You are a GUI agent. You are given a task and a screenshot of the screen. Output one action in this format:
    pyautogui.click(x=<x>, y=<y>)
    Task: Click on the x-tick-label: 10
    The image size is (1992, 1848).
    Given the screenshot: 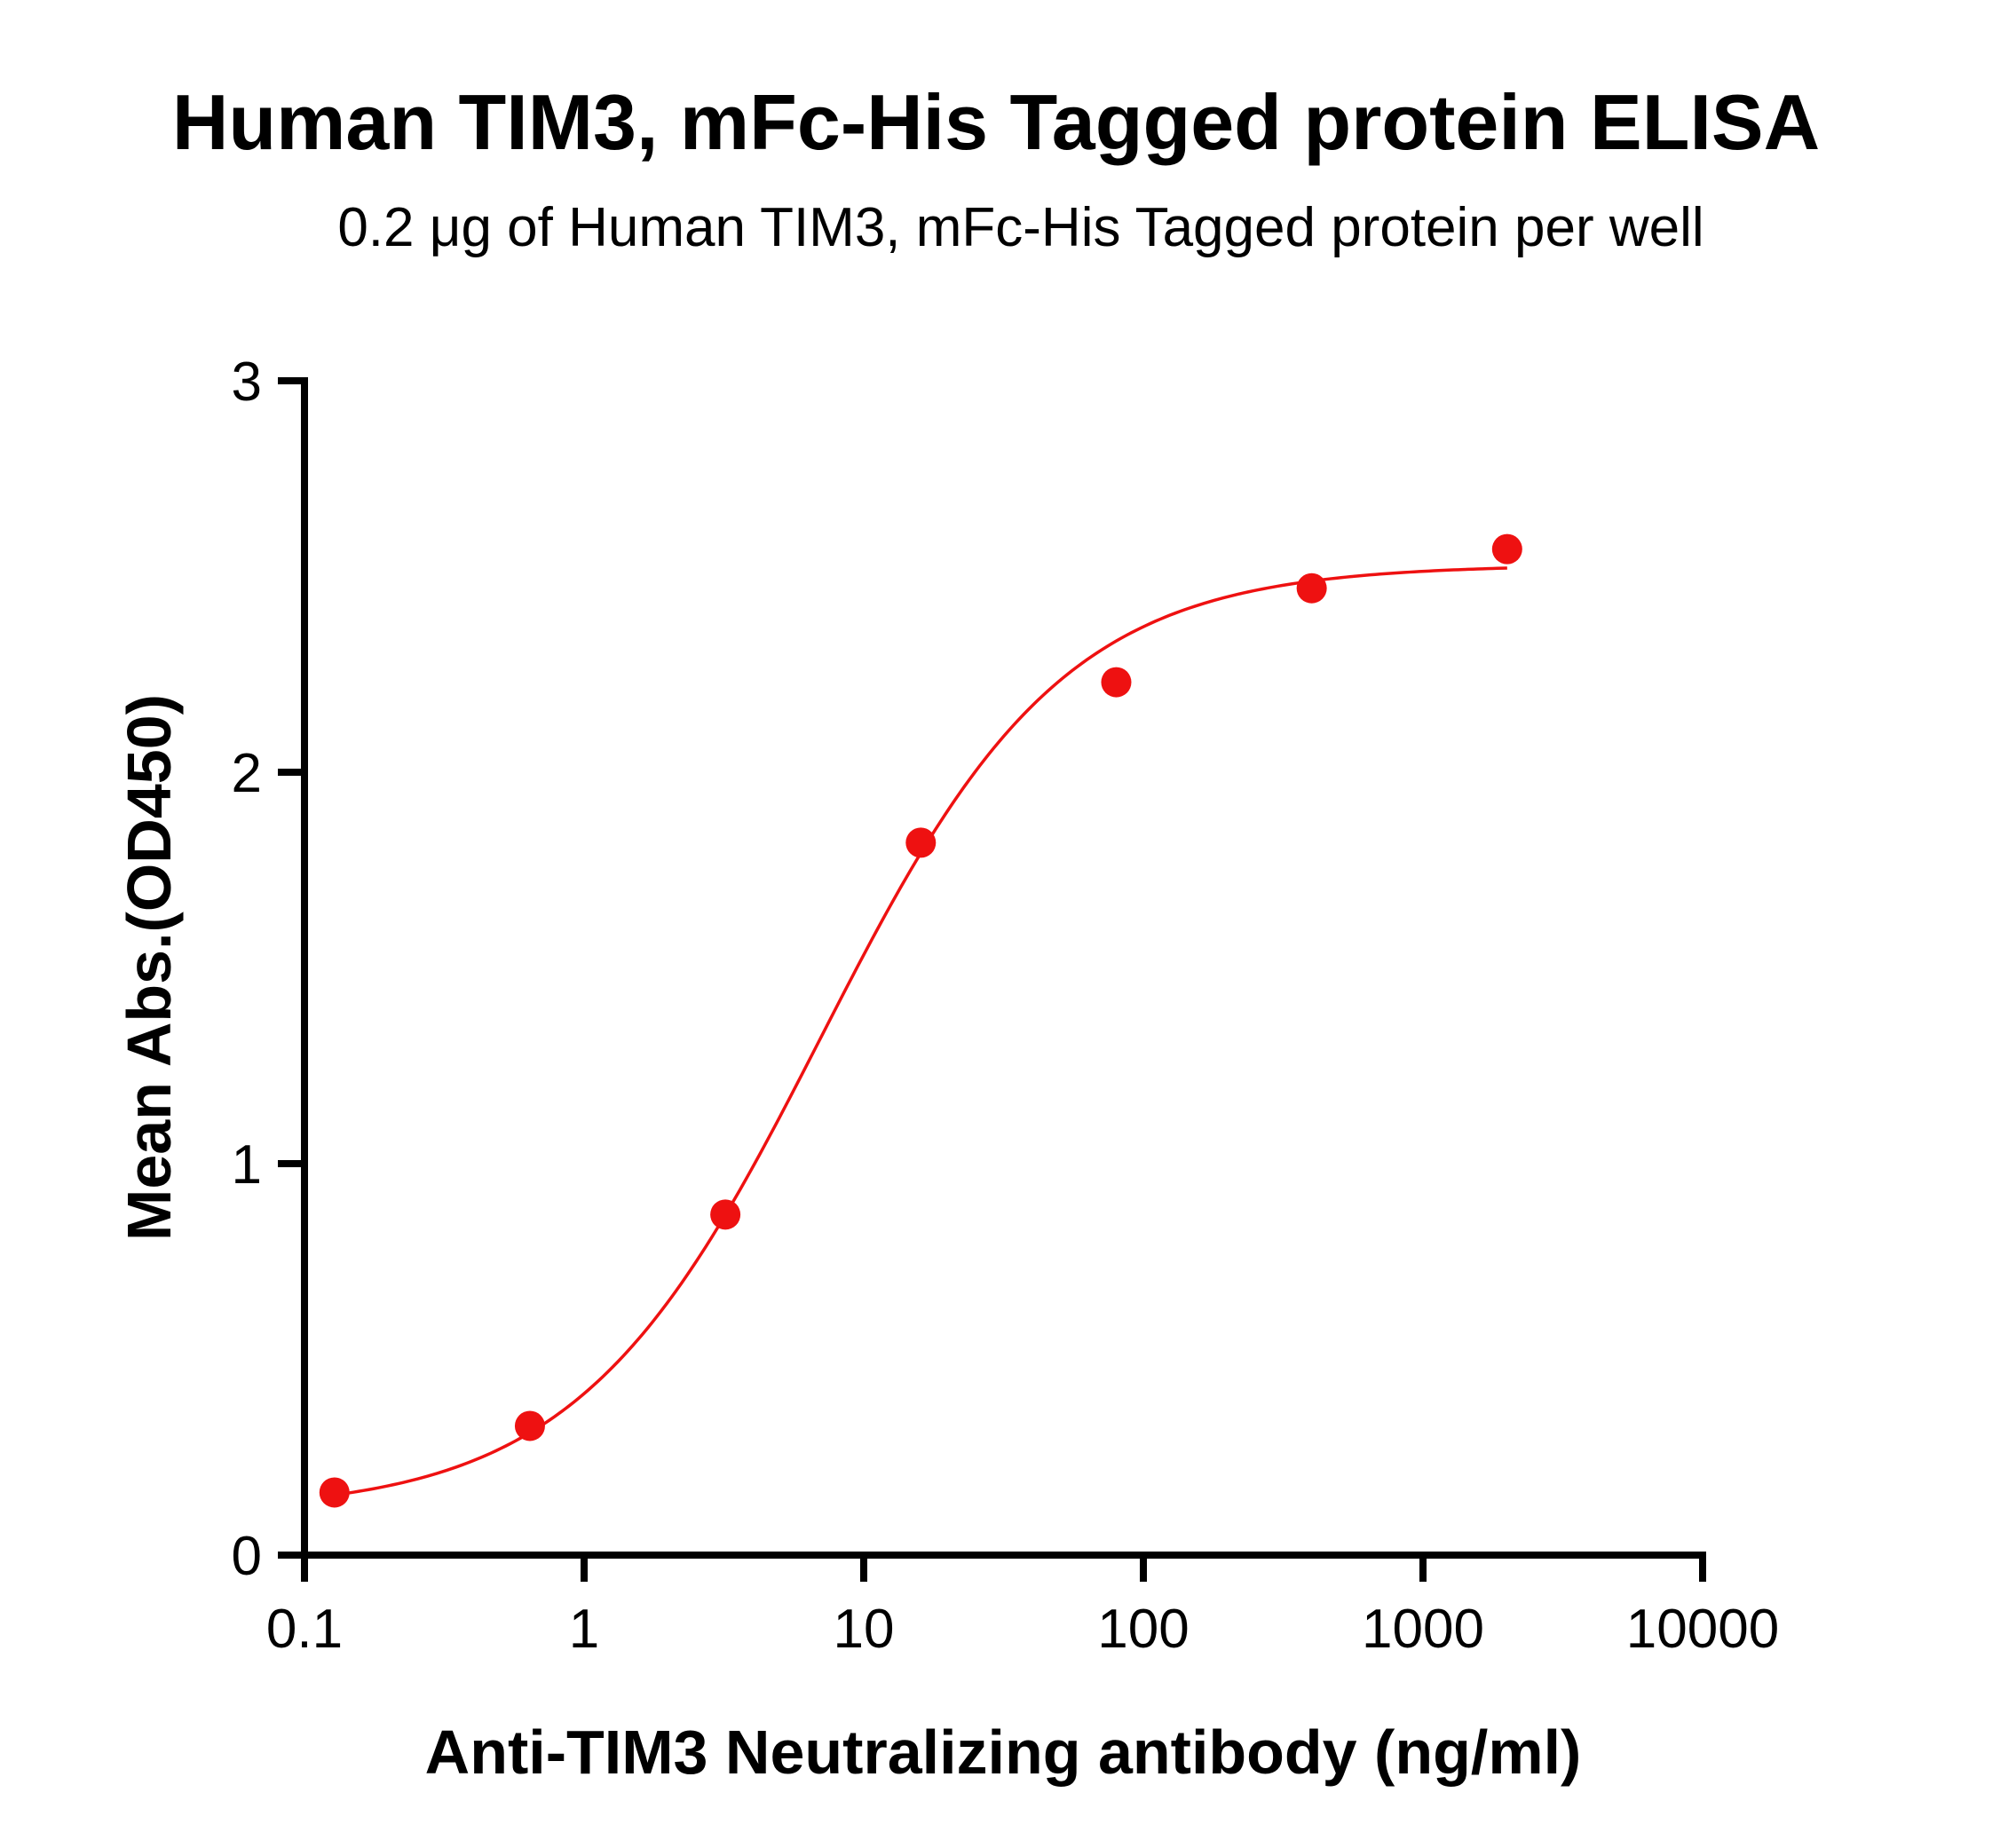 What is the action you would take?
    pyautogui.click(x=864, y=1629)
    